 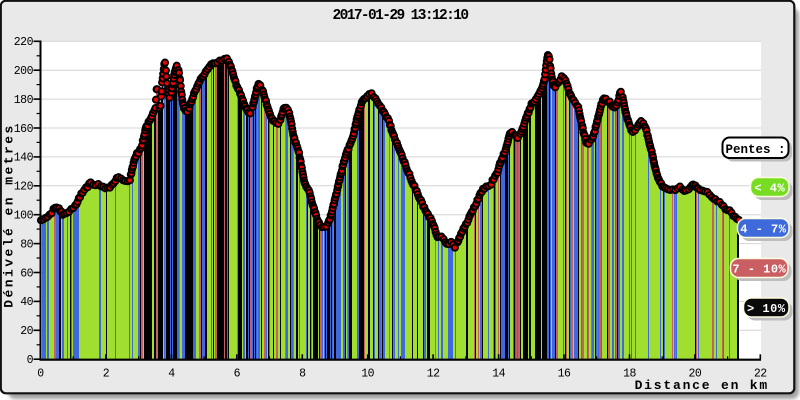 I want to click on svg-text: 16, so click(x=564, y=373).